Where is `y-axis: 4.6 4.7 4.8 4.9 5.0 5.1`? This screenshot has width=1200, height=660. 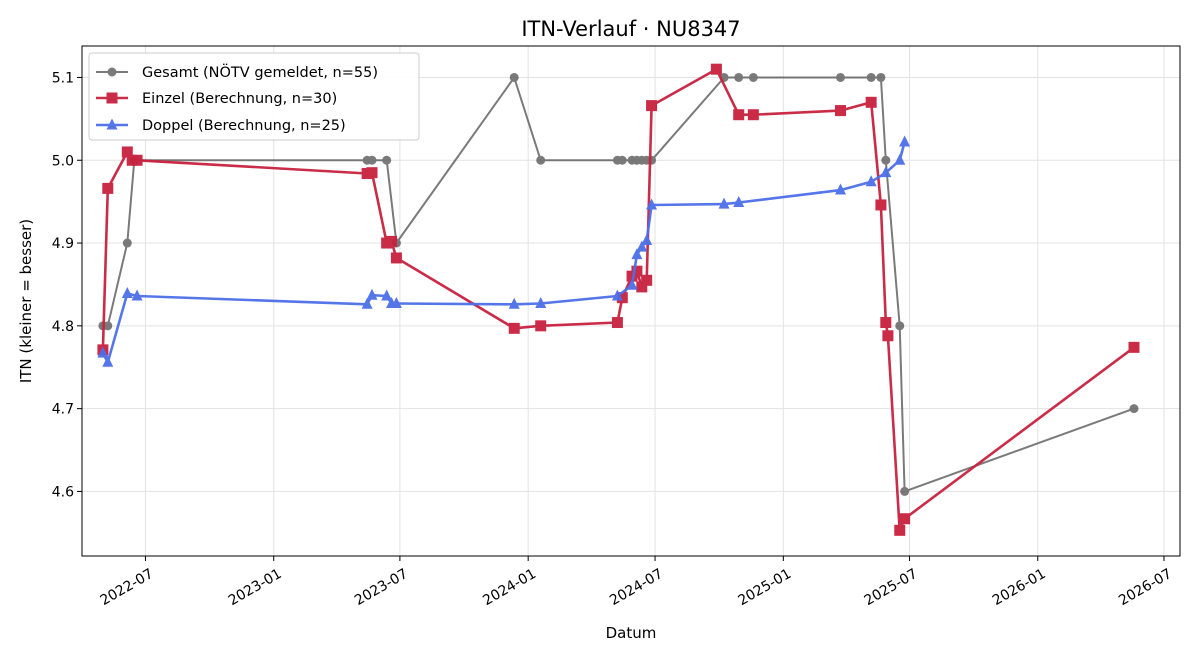
y-axis: 4.6 4.7 4.8 4.9 5.0 5.1 is located at coordinates (67, 285).